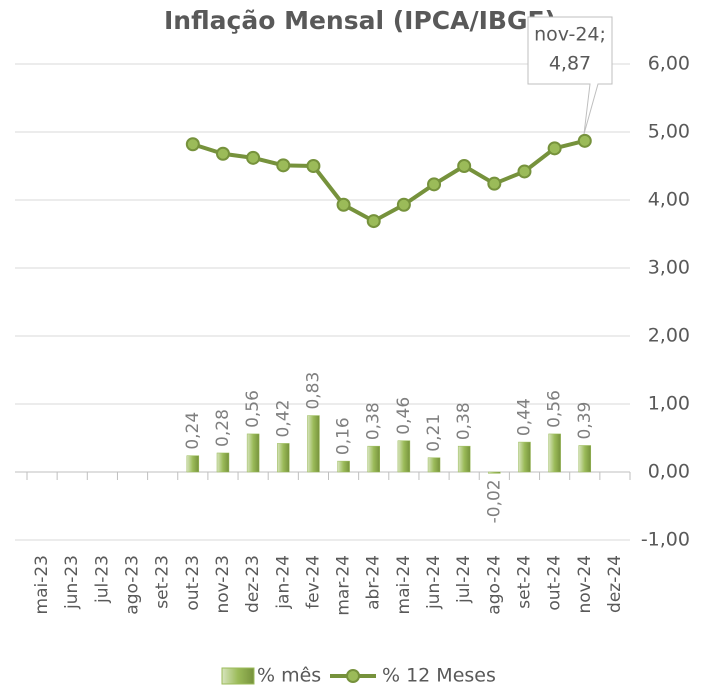 This screenshot has height=691, width=708. What do you see at coordinates (163, 582) in the screenshot?
I see `x-tick-label: set-23` at bounding box center [163, 582].